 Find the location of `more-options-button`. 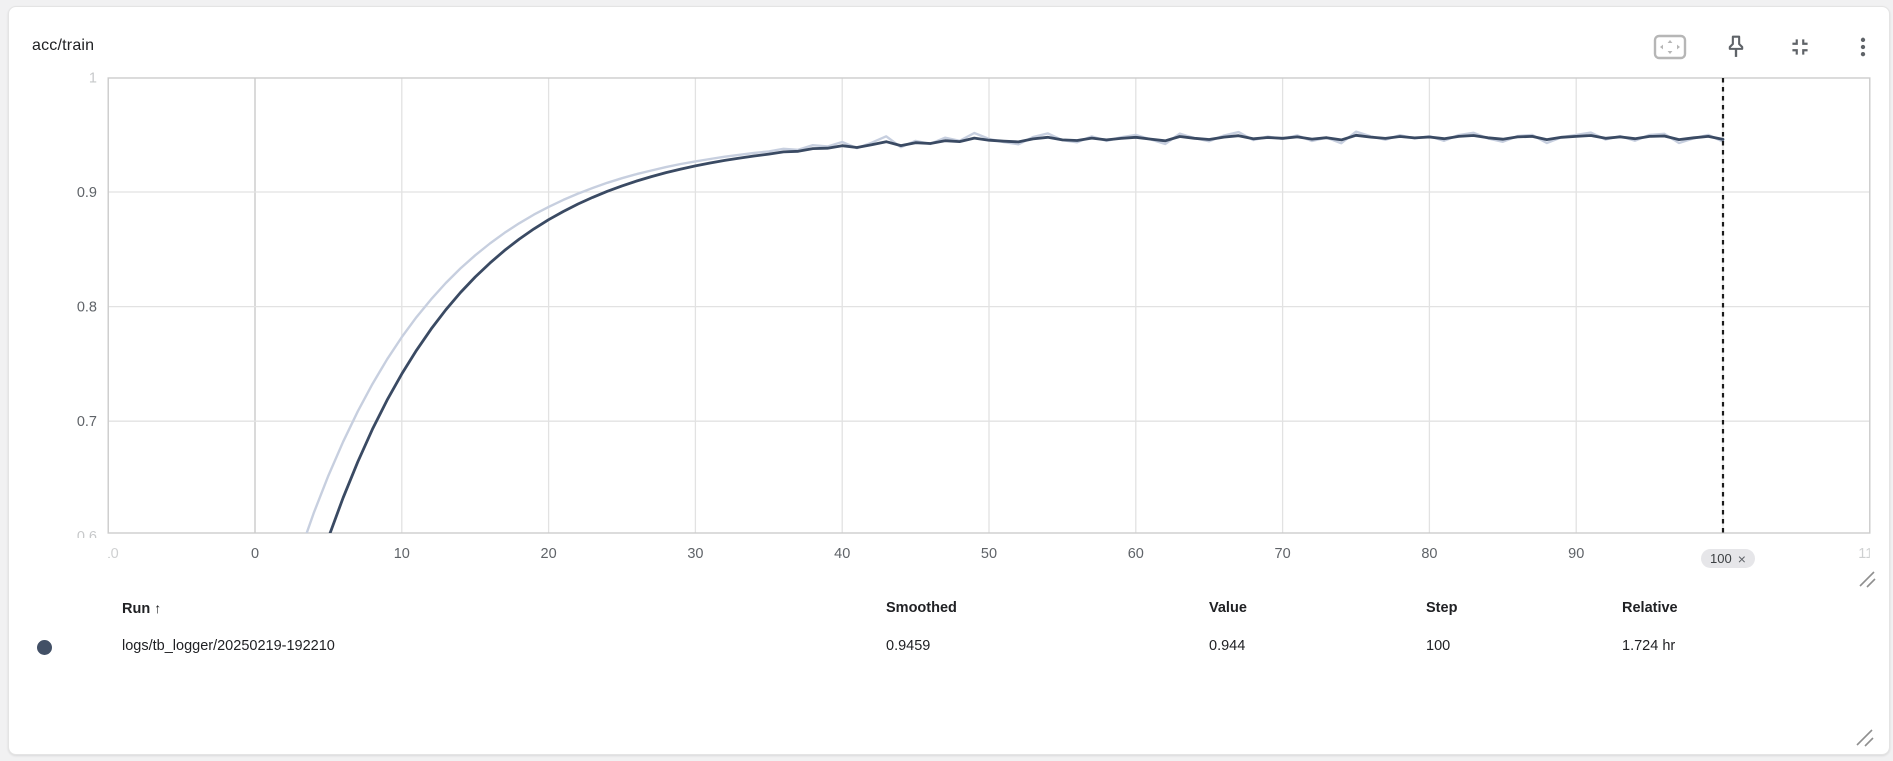

more-options-button is located at coordinates (1863, 48).